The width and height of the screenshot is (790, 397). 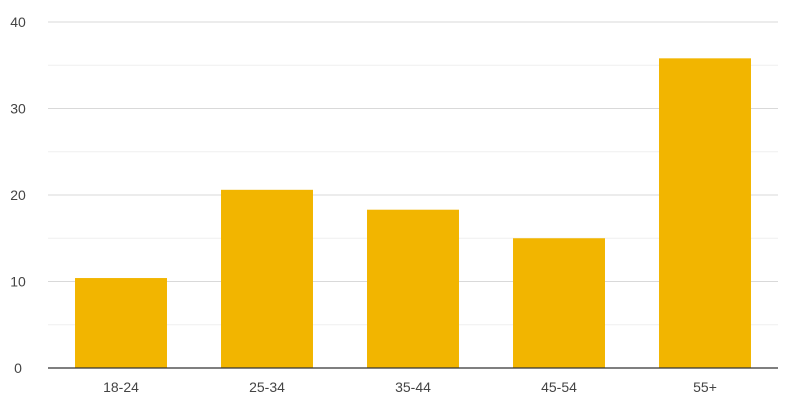 I want to click on y-axis: 0 10 20 30 40, so click(x=18, y=195).